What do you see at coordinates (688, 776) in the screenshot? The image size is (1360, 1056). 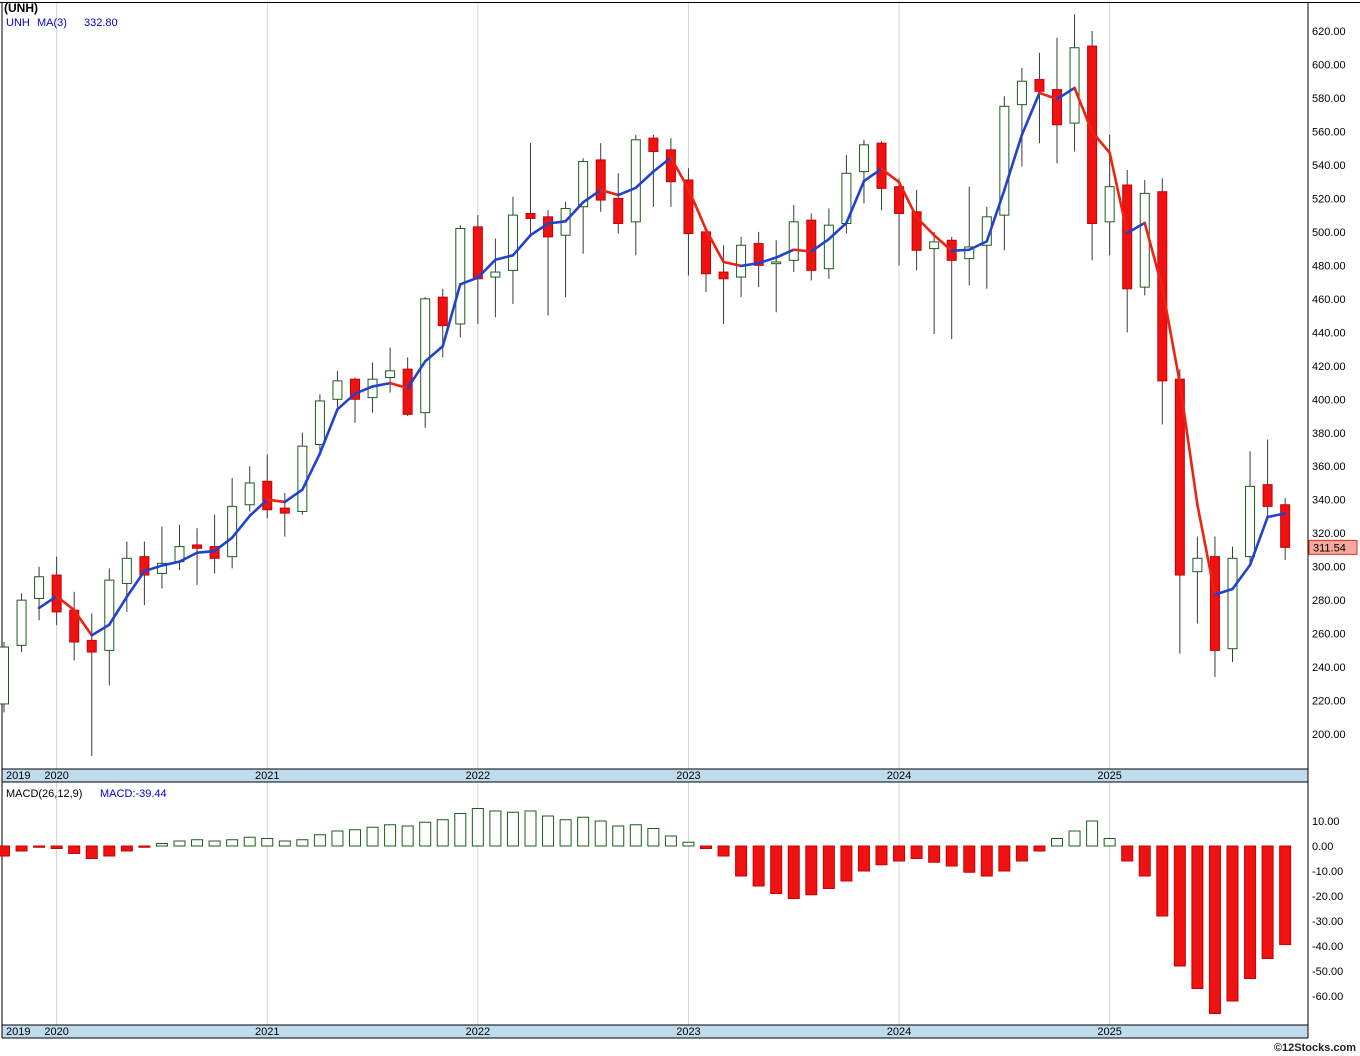 I see `year-label-top: 2023` at bounding box center [688, 776].